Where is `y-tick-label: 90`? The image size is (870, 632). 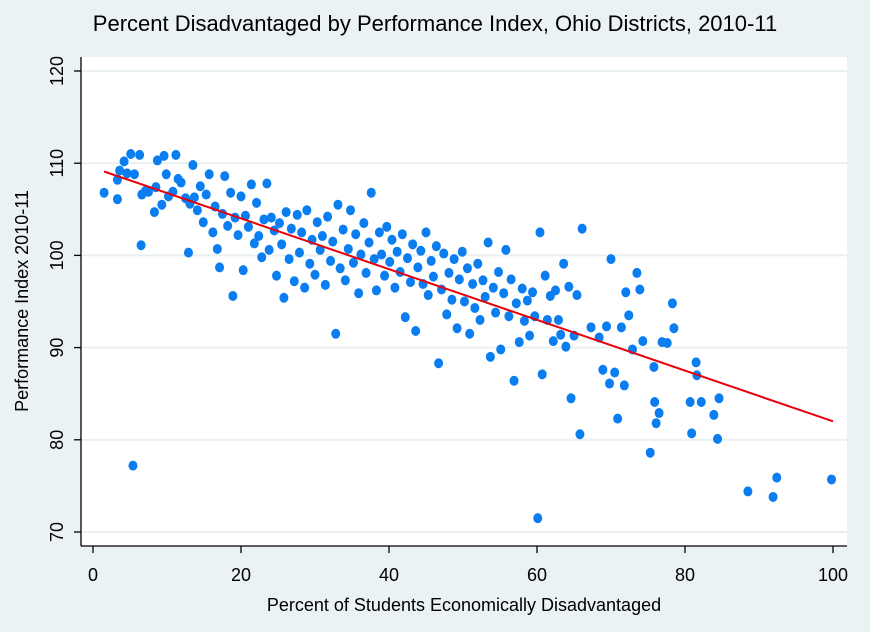
y-tick-label: 90 is located at coordinates (57, 348).